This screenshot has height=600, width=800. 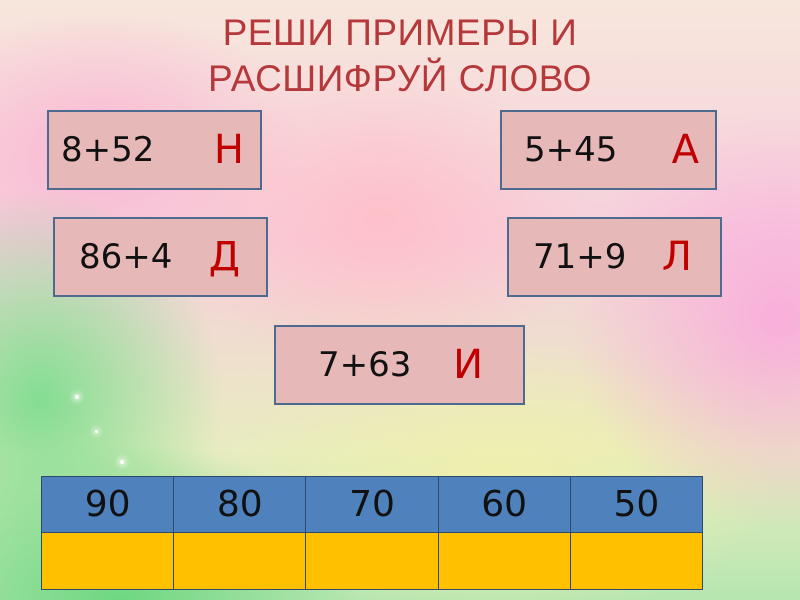 I want to click on exercise-expression: 7+63, so click(x=365, y=365).